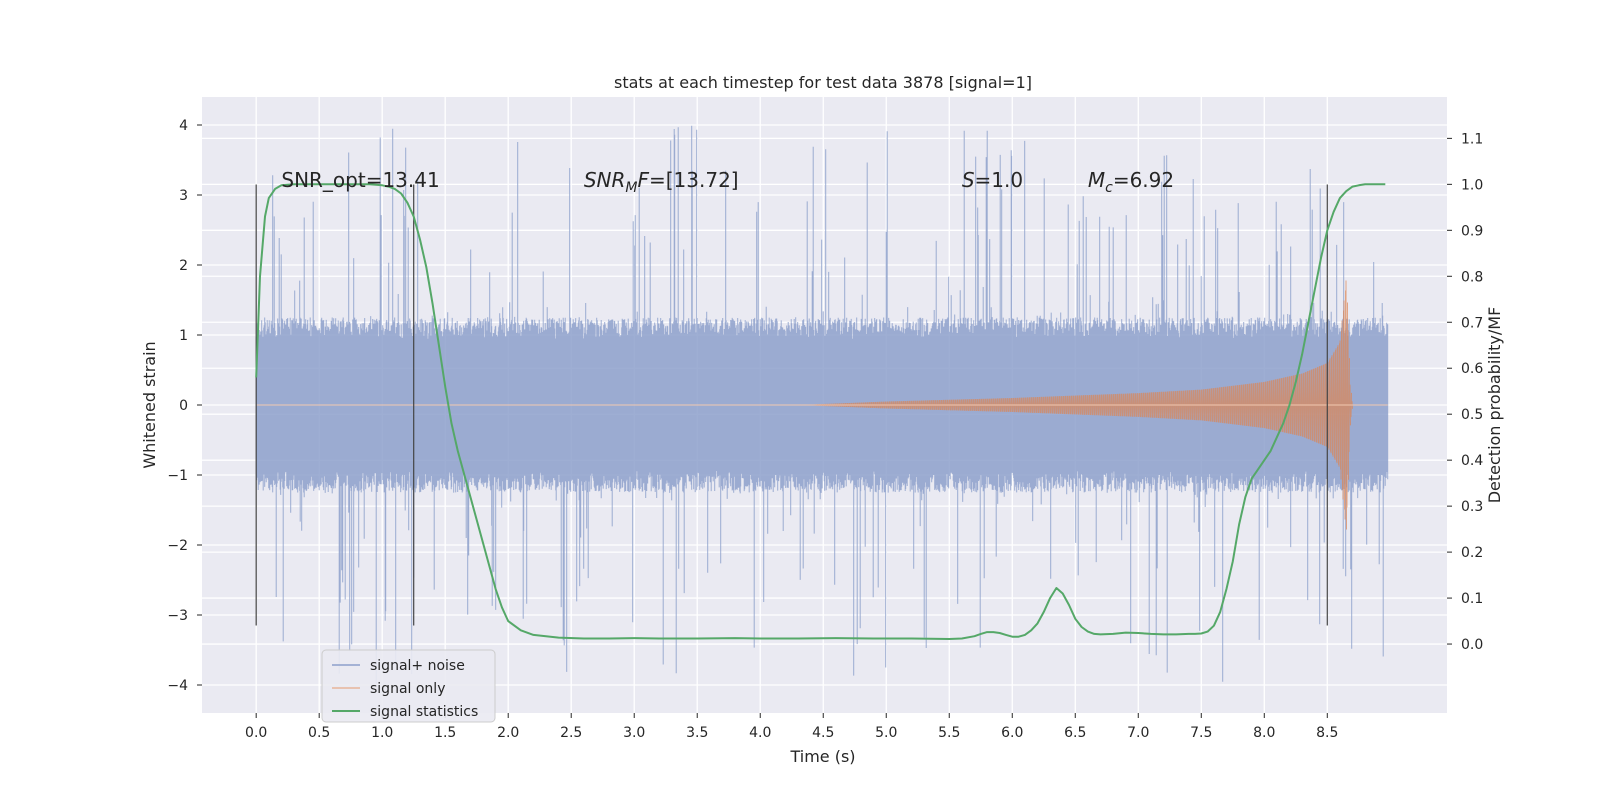 Image resolution: width=1600 pixels, height=800 pixels. What do you see at coordinates (1472, 507) in the screenshot?
I see `y2-tick-label: 0.3` at bounding box center [1472, 507].